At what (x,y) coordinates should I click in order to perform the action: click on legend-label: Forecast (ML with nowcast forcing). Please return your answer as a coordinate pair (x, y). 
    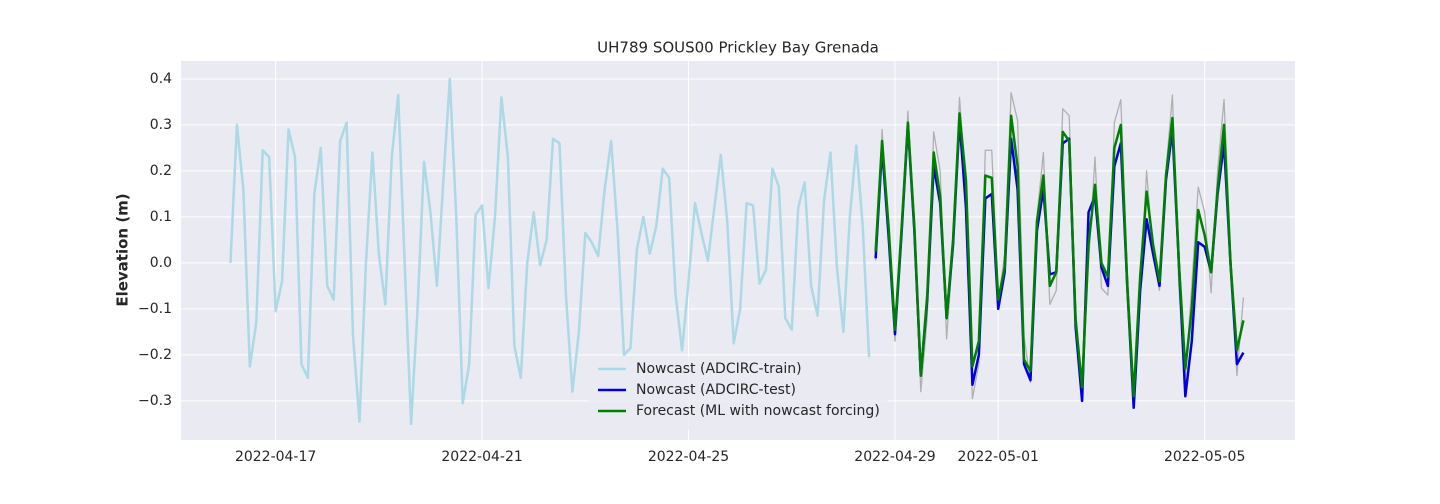
    Looking at the image, I should click on (758, 411).